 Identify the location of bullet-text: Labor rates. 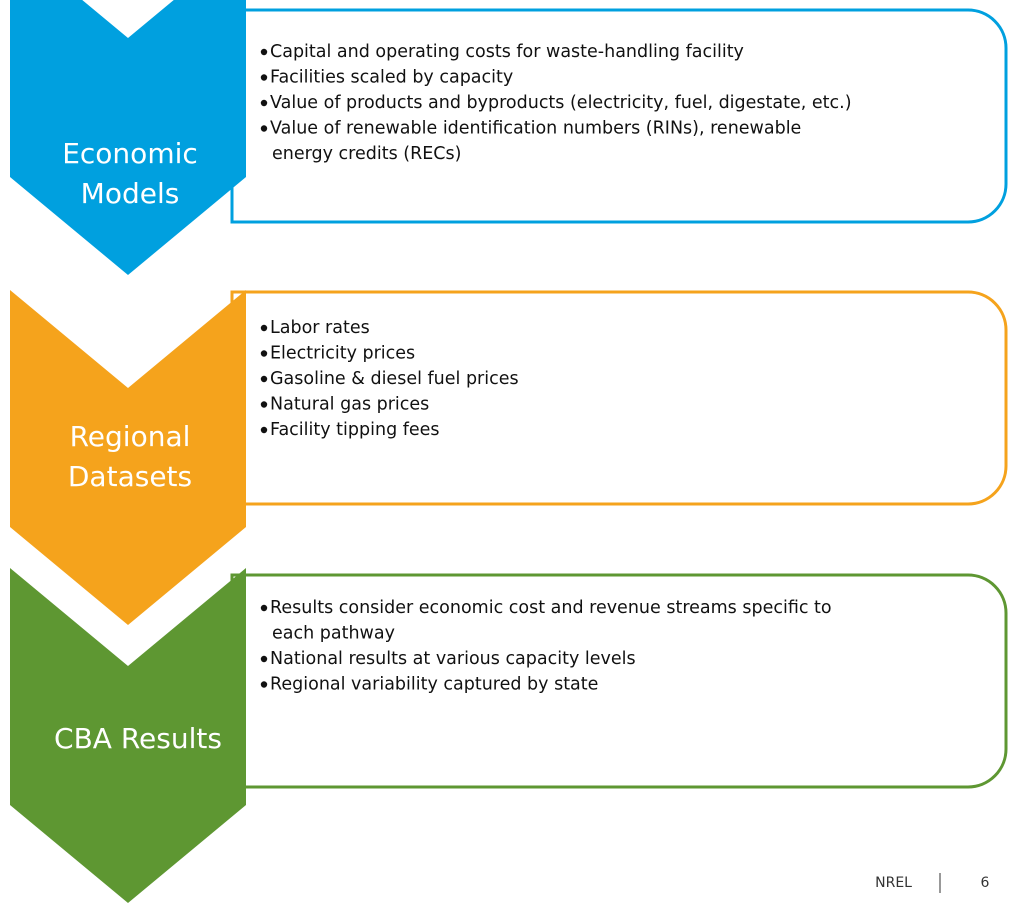
(320, 328).